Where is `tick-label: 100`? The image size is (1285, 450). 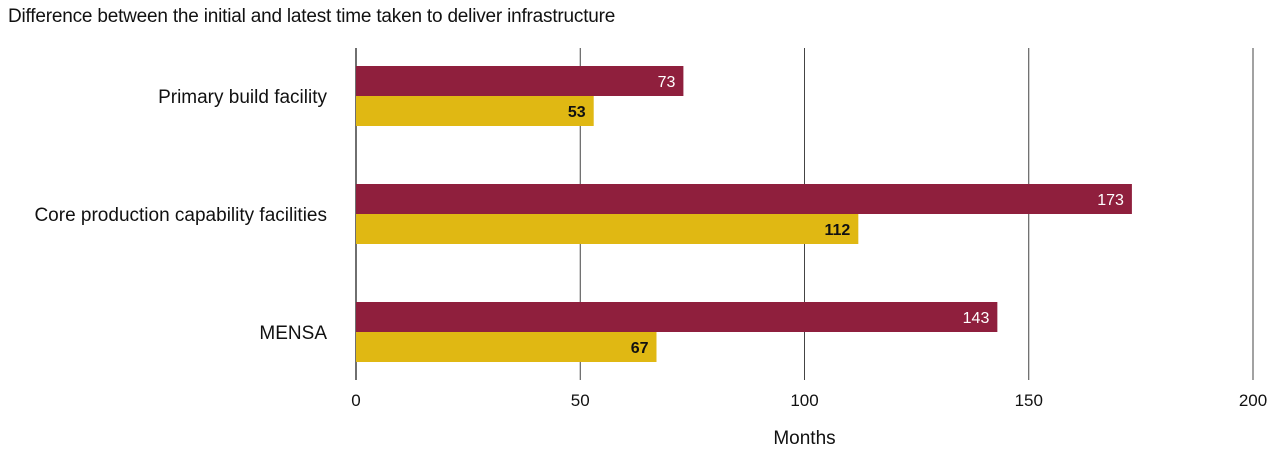 tick-label: 100 is located at coordinates (804, 400).